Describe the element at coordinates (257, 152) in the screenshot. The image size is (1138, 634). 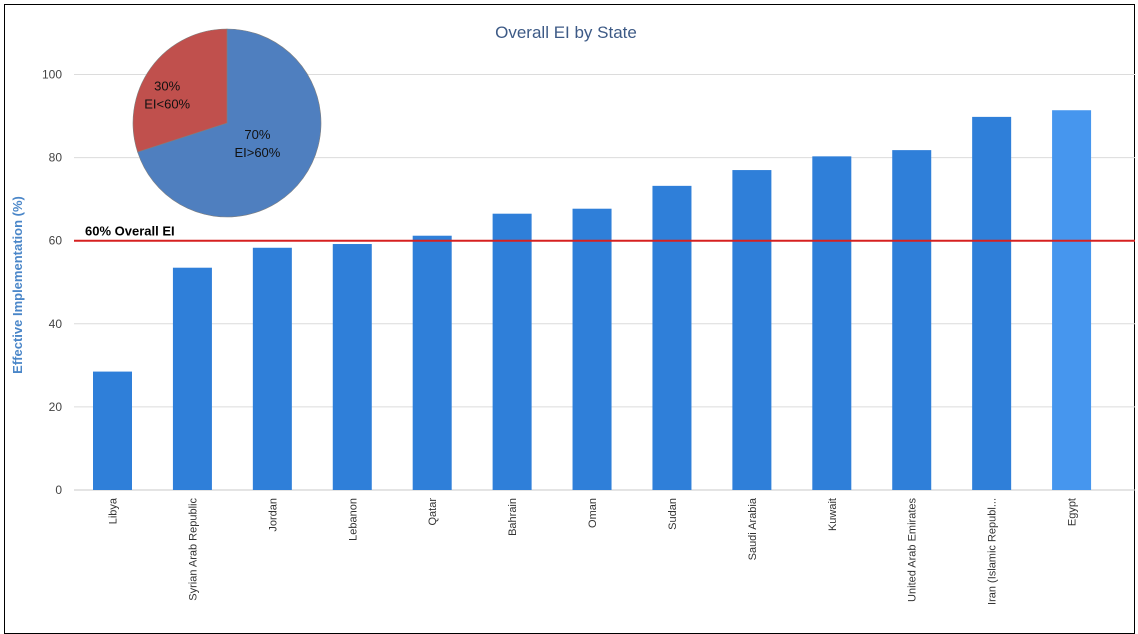
I see `pie-slice-sublabel: EI>60%` at that location.